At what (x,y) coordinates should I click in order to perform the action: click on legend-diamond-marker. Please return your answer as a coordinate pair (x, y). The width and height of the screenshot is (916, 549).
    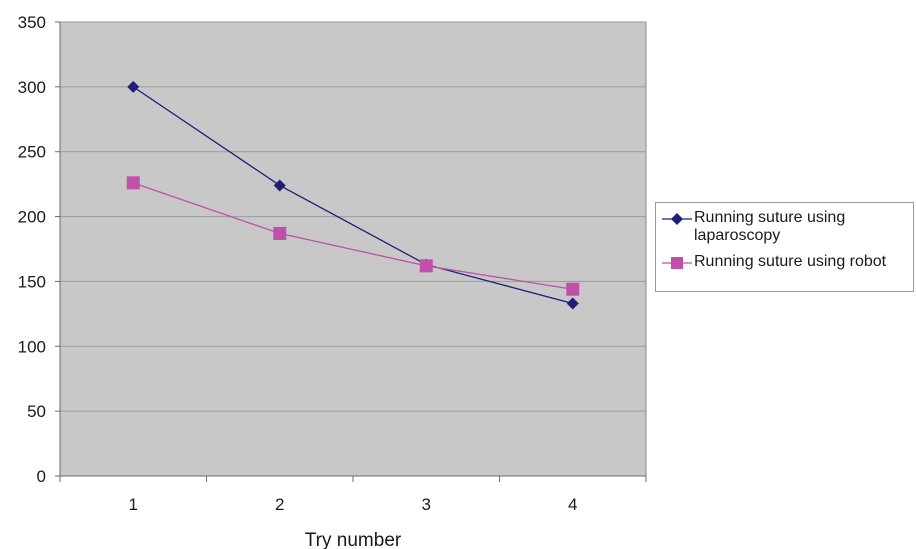
    Looking at the image, I should click on (677, 219).